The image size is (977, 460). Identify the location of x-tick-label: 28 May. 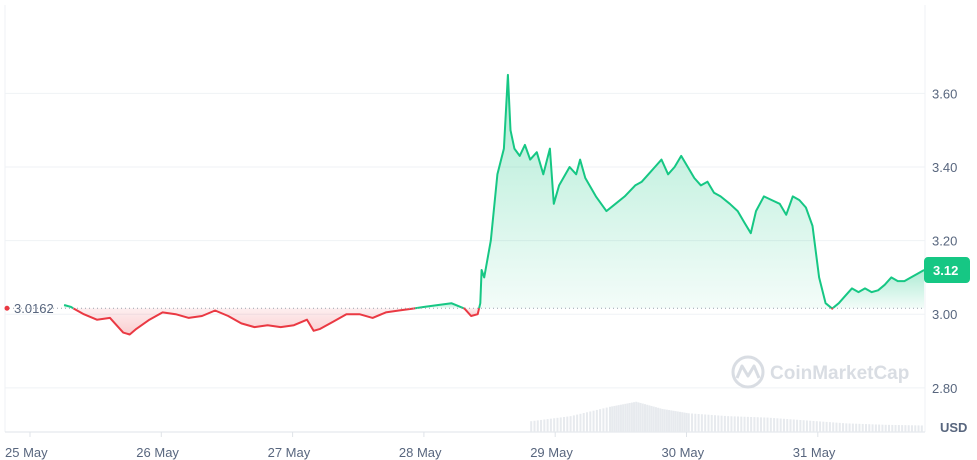
(420, 452).